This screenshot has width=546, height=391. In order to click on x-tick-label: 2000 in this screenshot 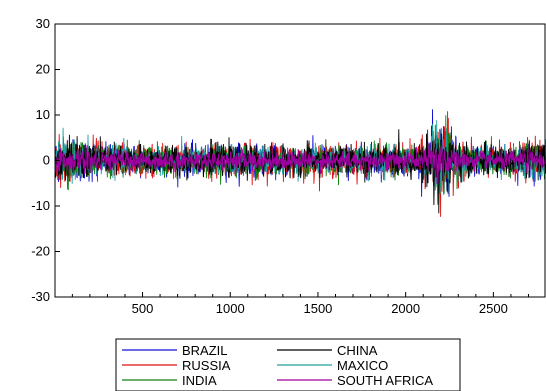, I will do `click(405, 308)`.